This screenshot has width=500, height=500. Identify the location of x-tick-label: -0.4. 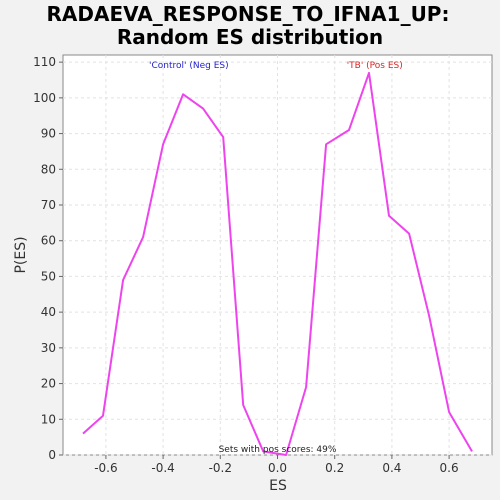
(162, 468).